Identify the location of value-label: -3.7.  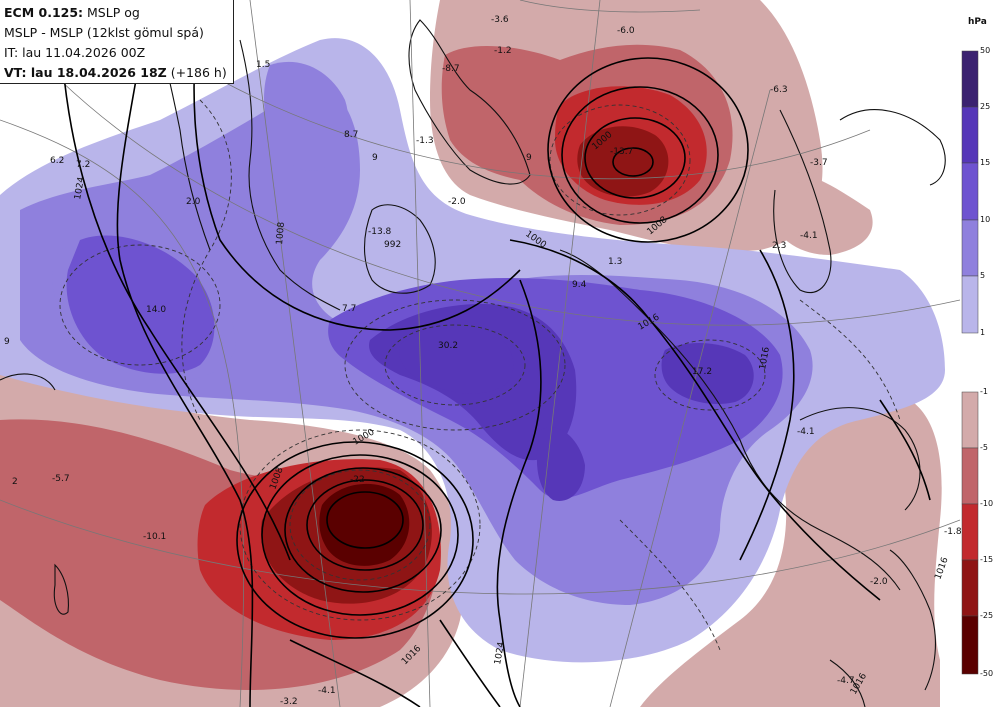
(819, 163).